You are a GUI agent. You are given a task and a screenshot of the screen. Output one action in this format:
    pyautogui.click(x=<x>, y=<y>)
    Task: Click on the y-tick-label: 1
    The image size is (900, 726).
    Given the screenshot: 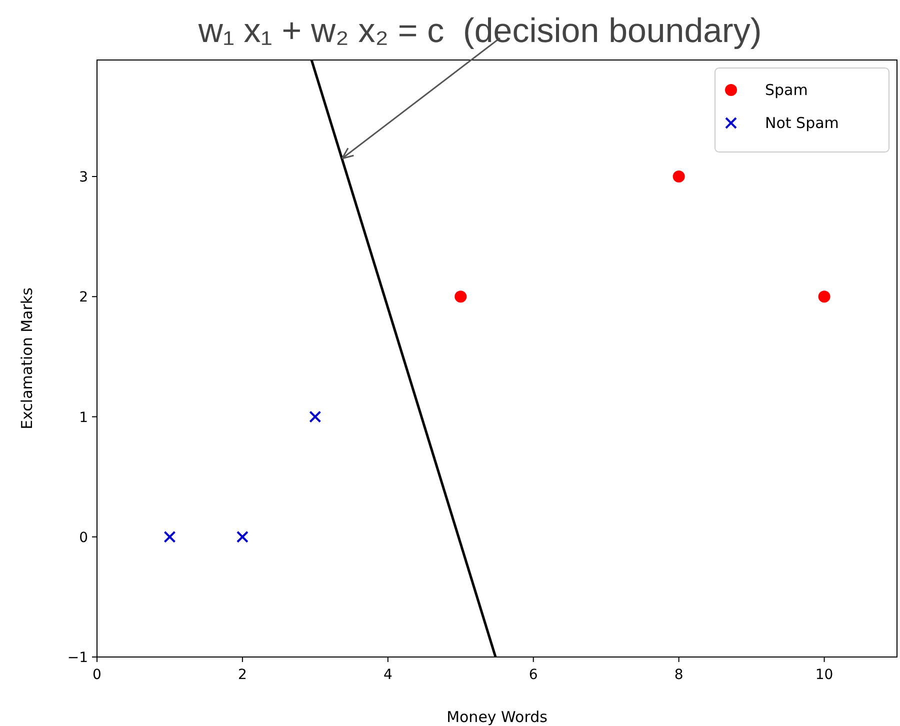 What is the action you would take?
    pyautogui.click(x=83, y=418)
    